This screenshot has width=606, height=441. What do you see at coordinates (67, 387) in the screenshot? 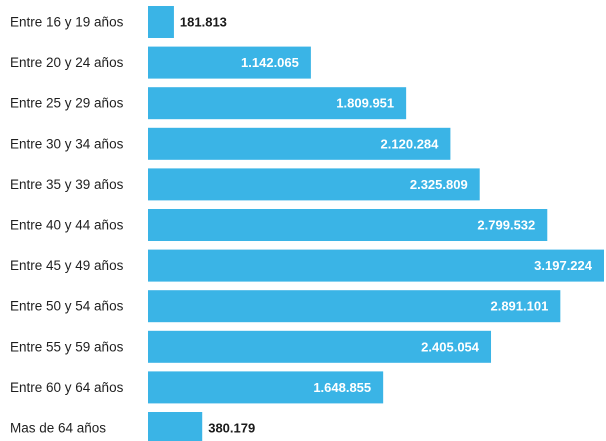
I see `category-label: Entre 60 y 64 años` at bounding box center [67, 387].